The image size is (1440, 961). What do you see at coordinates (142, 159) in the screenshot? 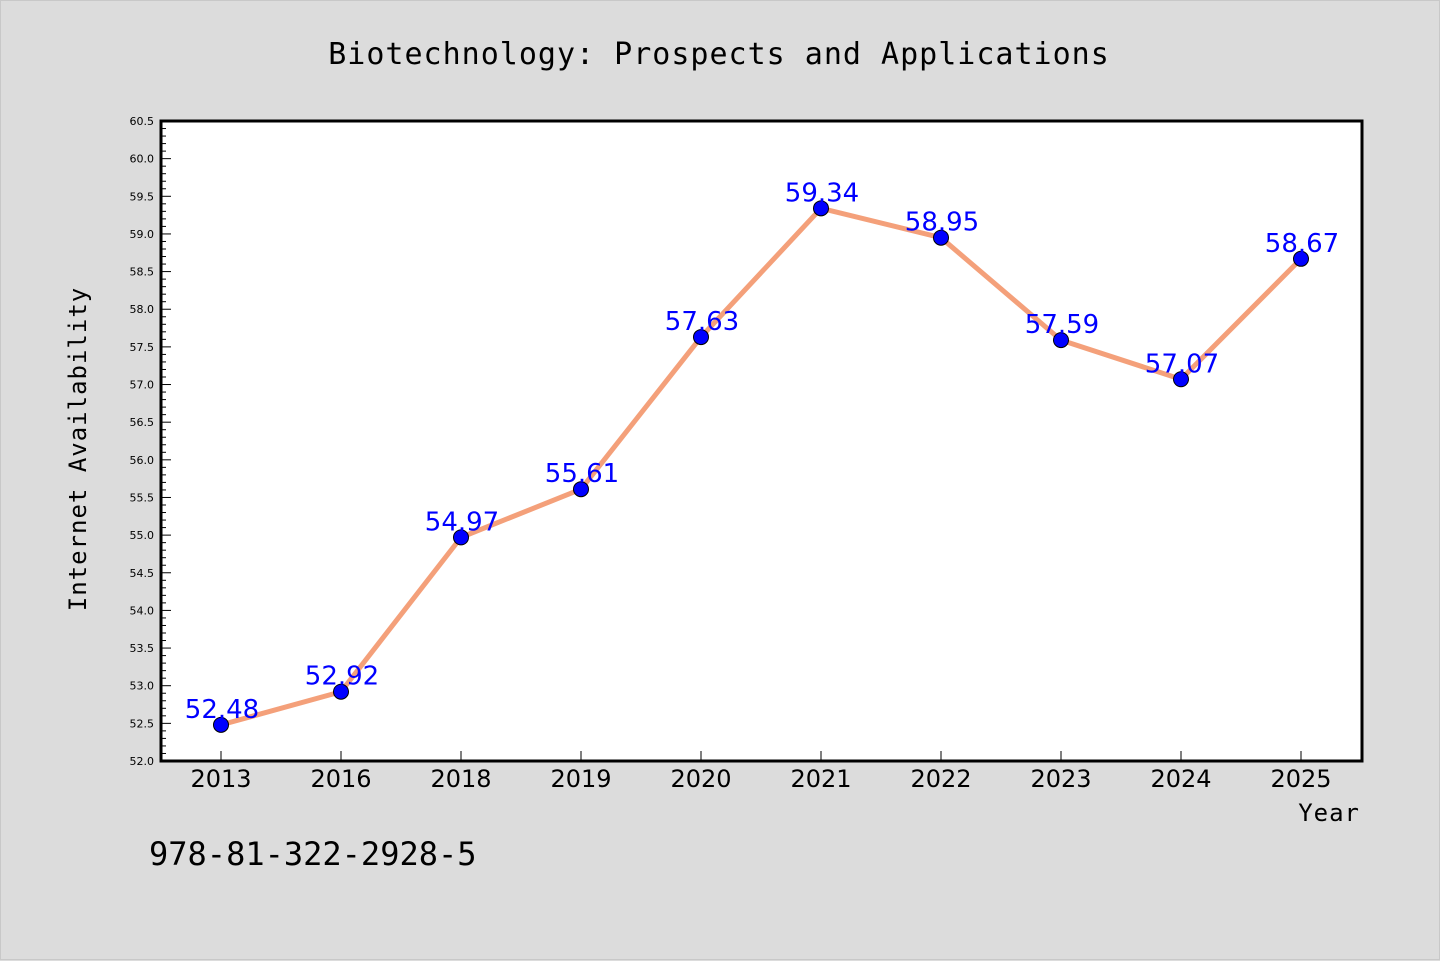
I see `y-tick-label: 60.0` at bounding box center [142, 159].